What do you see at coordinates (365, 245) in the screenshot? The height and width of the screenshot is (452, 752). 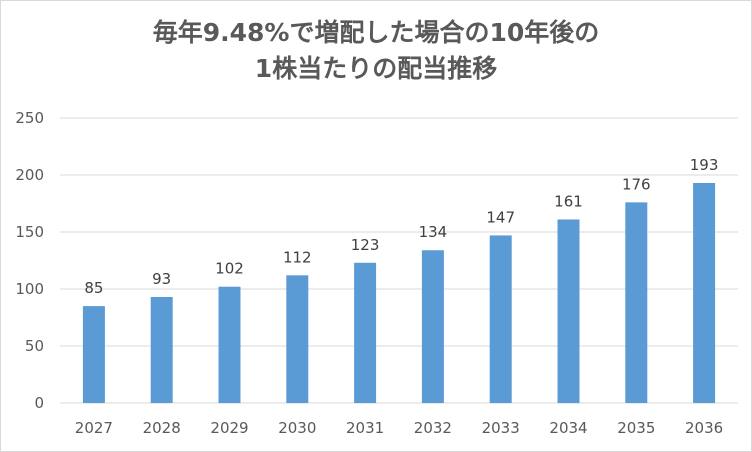 I see `data-label-2031: 123` at bounding box center [365, 245].